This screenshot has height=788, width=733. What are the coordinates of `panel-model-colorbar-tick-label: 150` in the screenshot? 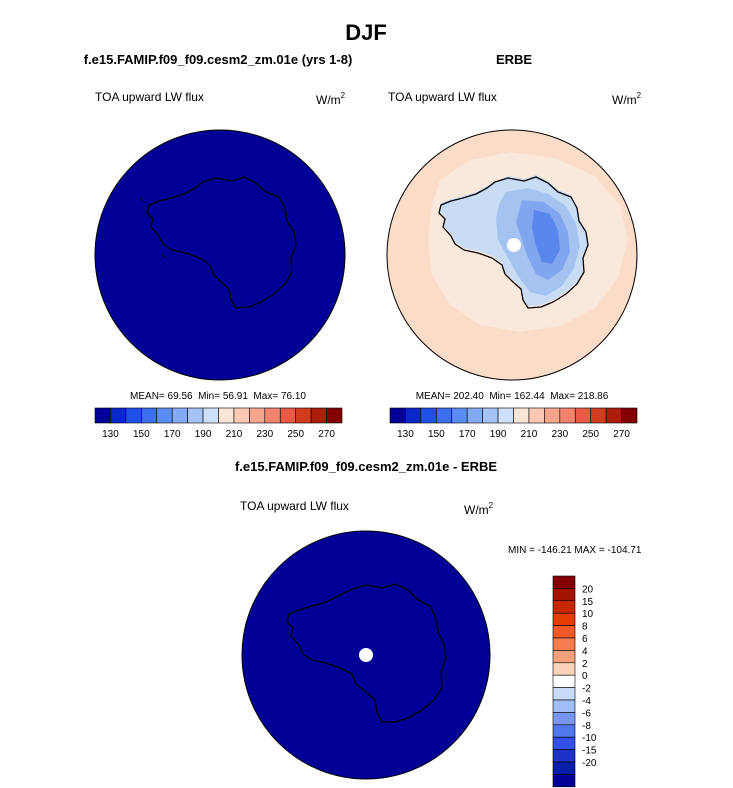 It's located at (141, 434).